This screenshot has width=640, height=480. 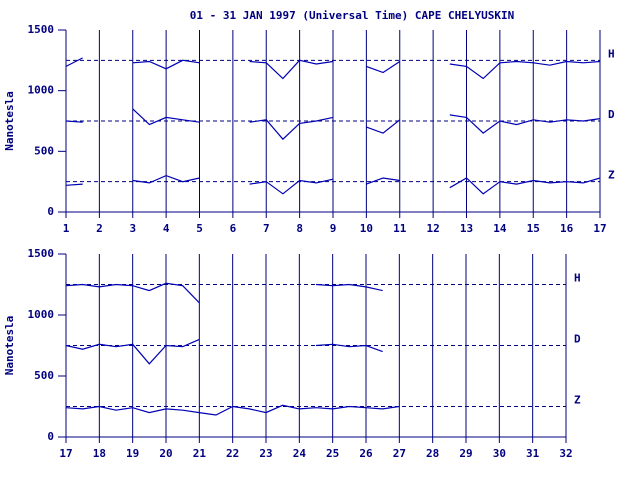 What do you see at coordinates (332, 453) in the screenshot?
I see `x-tick-label: 25` at bounding box center [332, 453].